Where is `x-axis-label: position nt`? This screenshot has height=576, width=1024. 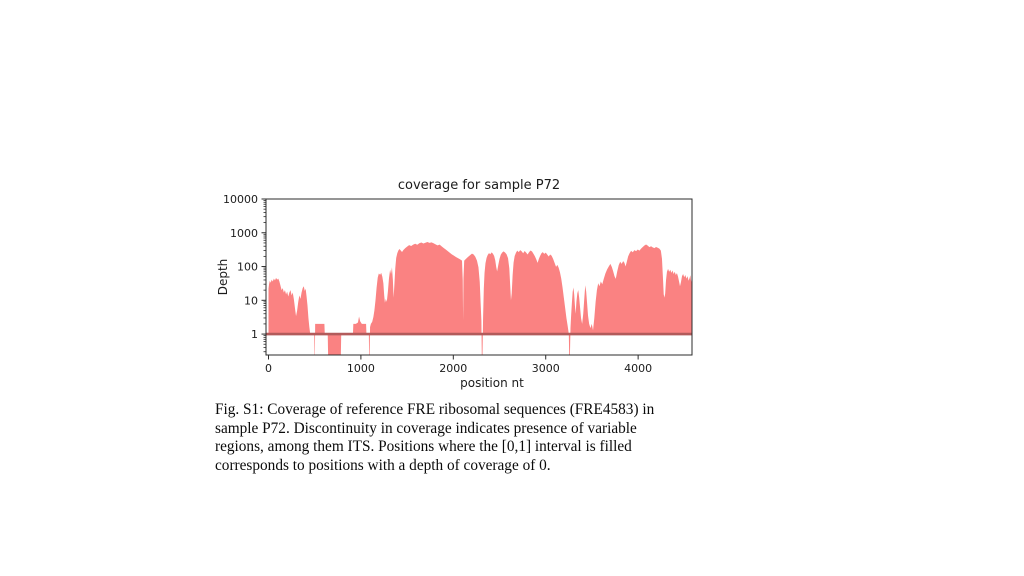 x-axis-label: position nt is located at coordinates (492, 383).